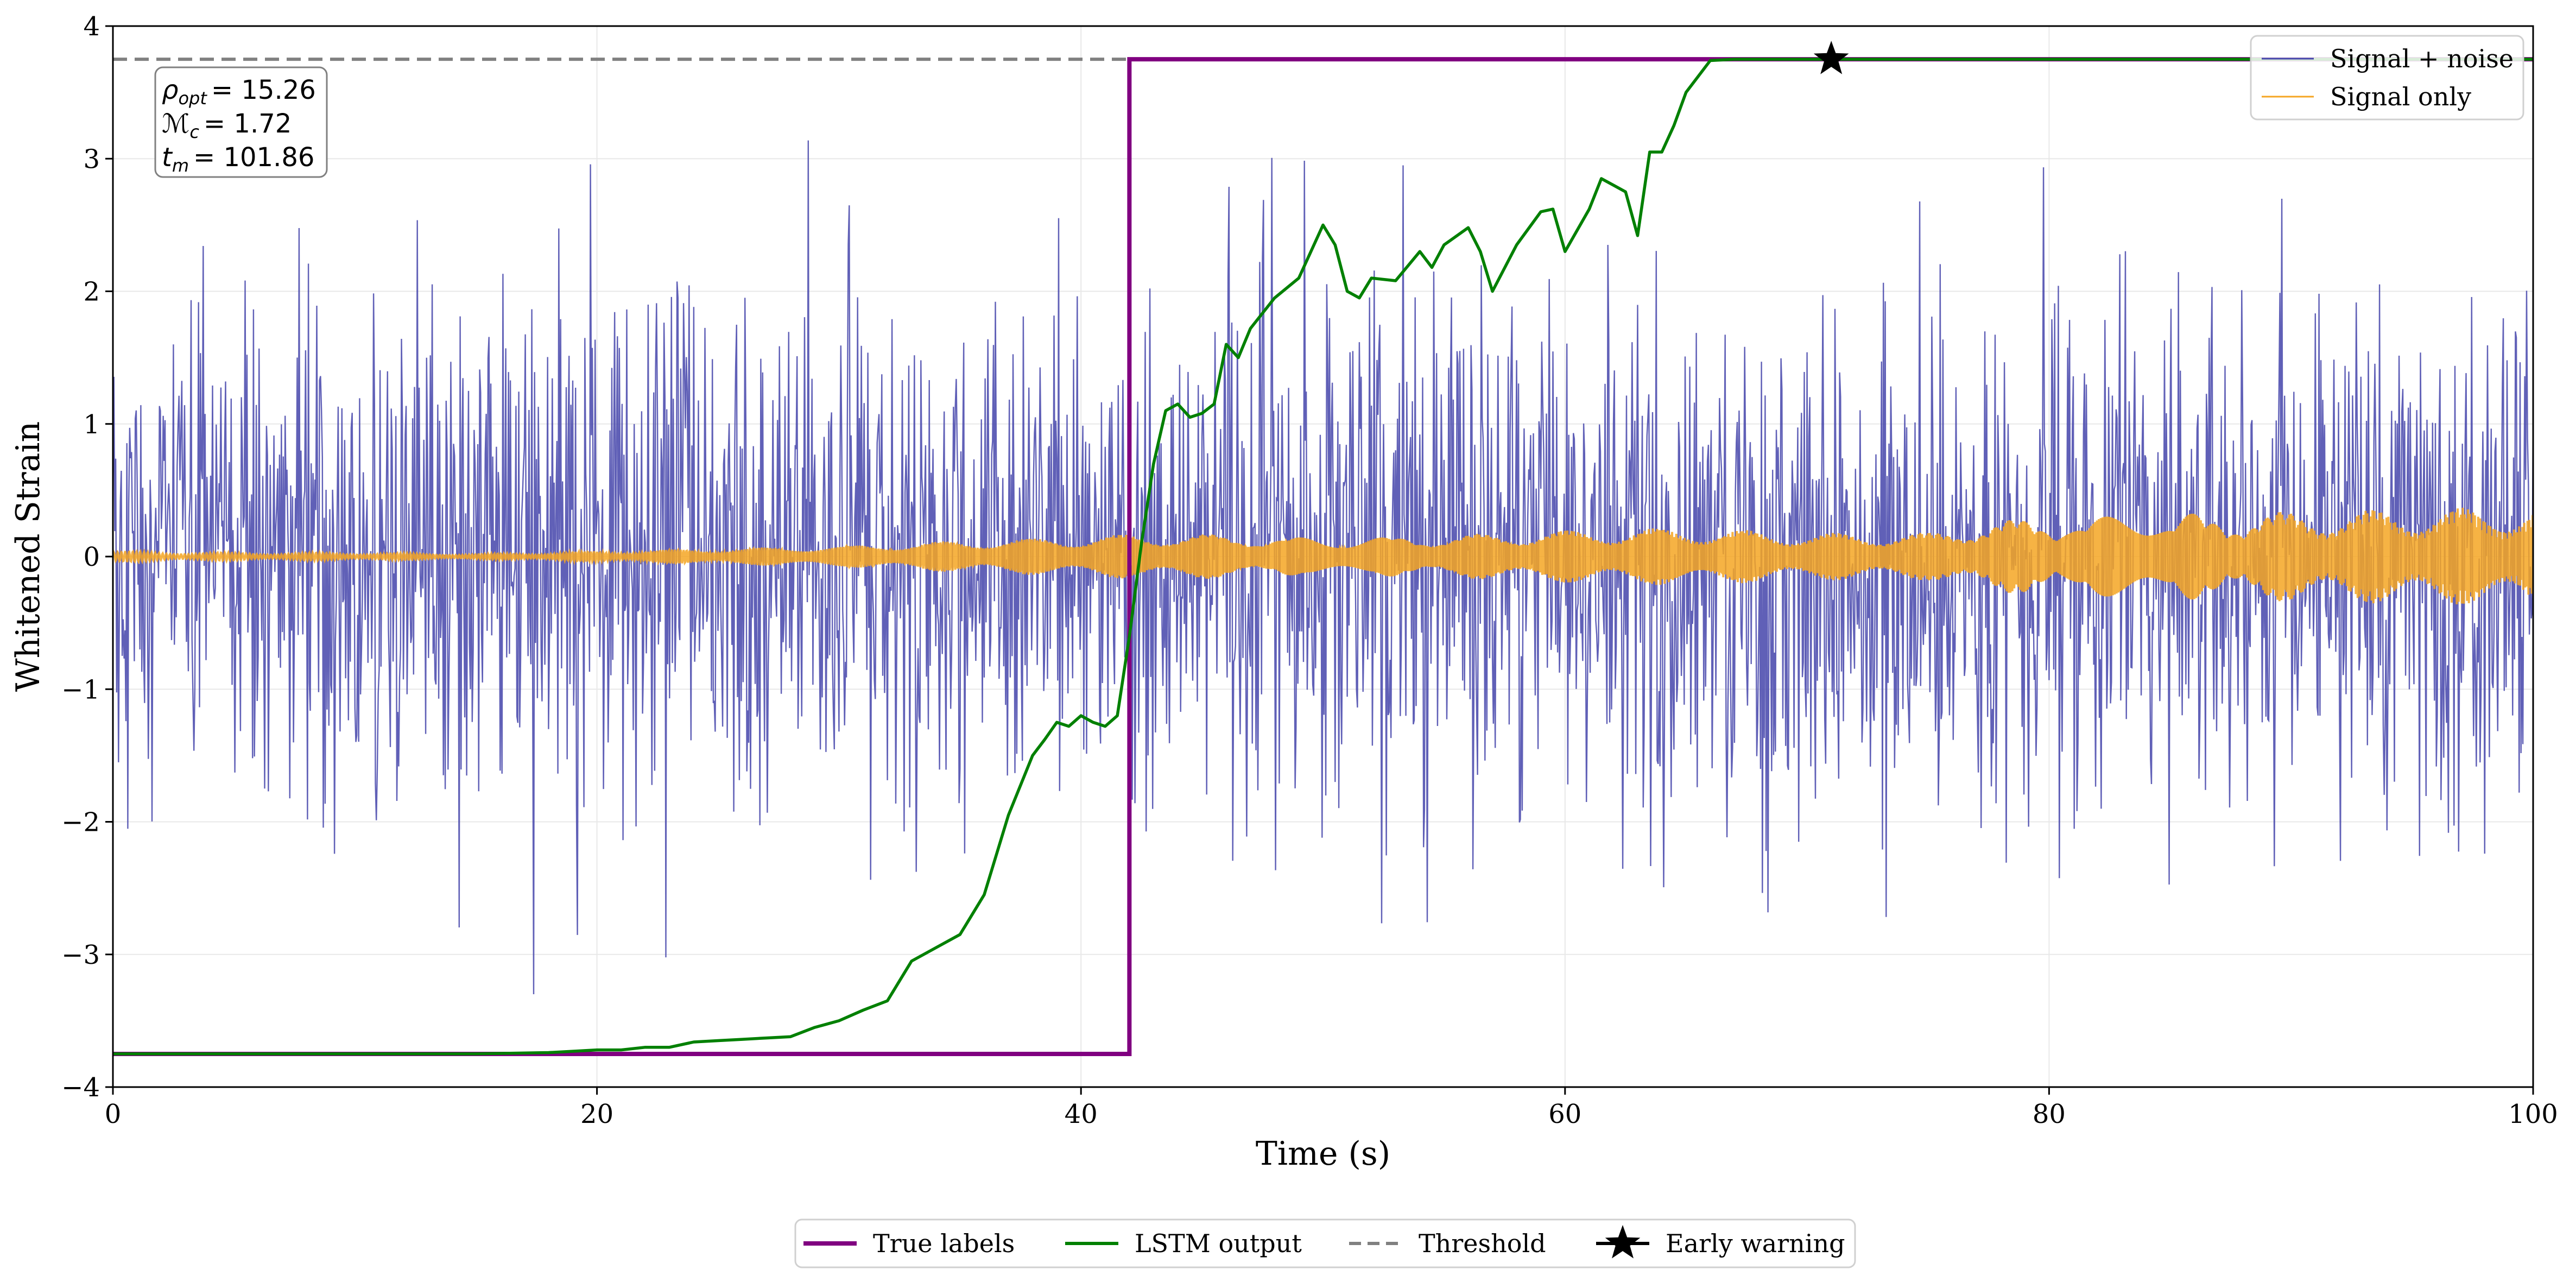  I want to click on stats-tm-subscript: m, so click(180, 165).